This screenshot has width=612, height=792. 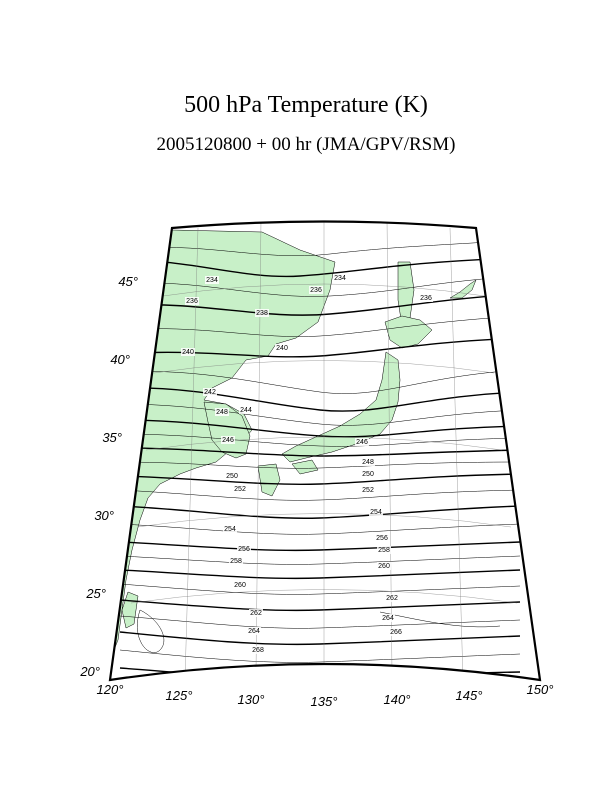 I want to click on latitude-label: 45°, so click(x=128, y=281).